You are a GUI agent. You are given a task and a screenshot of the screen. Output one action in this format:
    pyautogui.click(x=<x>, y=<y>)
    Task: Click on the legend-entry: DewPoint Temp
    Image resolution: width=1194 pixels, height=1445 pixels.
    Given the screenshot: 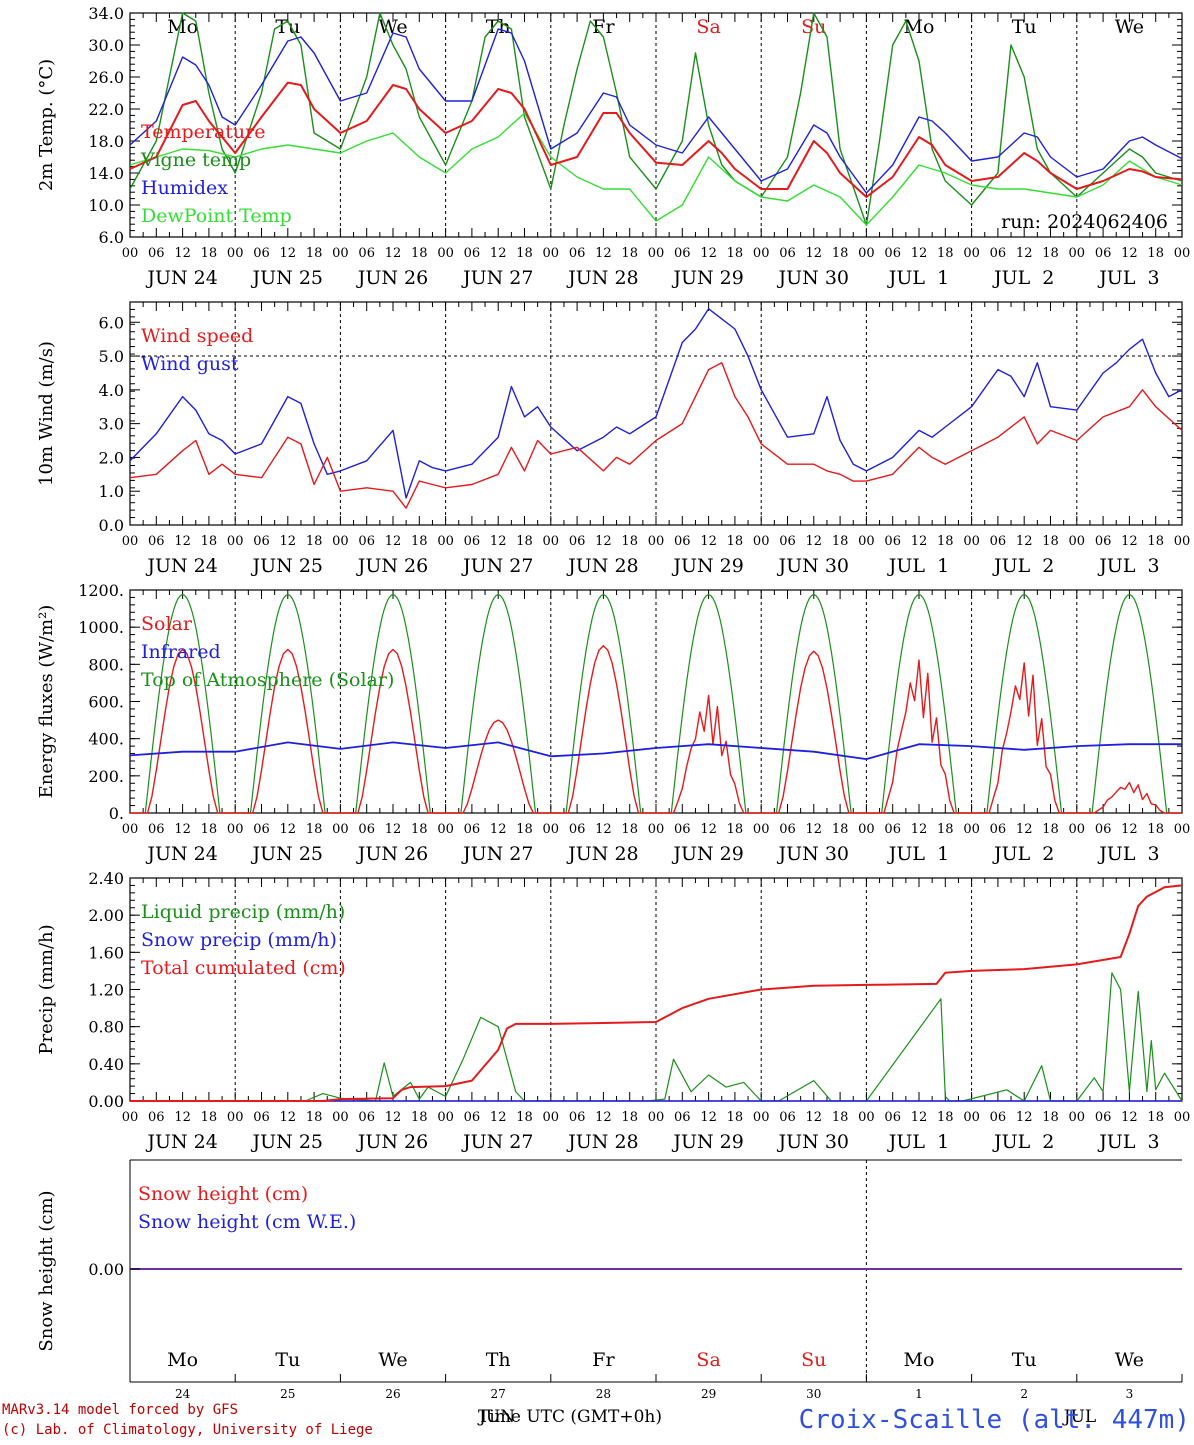 What is the action you would take?
    pyautogui.click(x=216, y=216)
    